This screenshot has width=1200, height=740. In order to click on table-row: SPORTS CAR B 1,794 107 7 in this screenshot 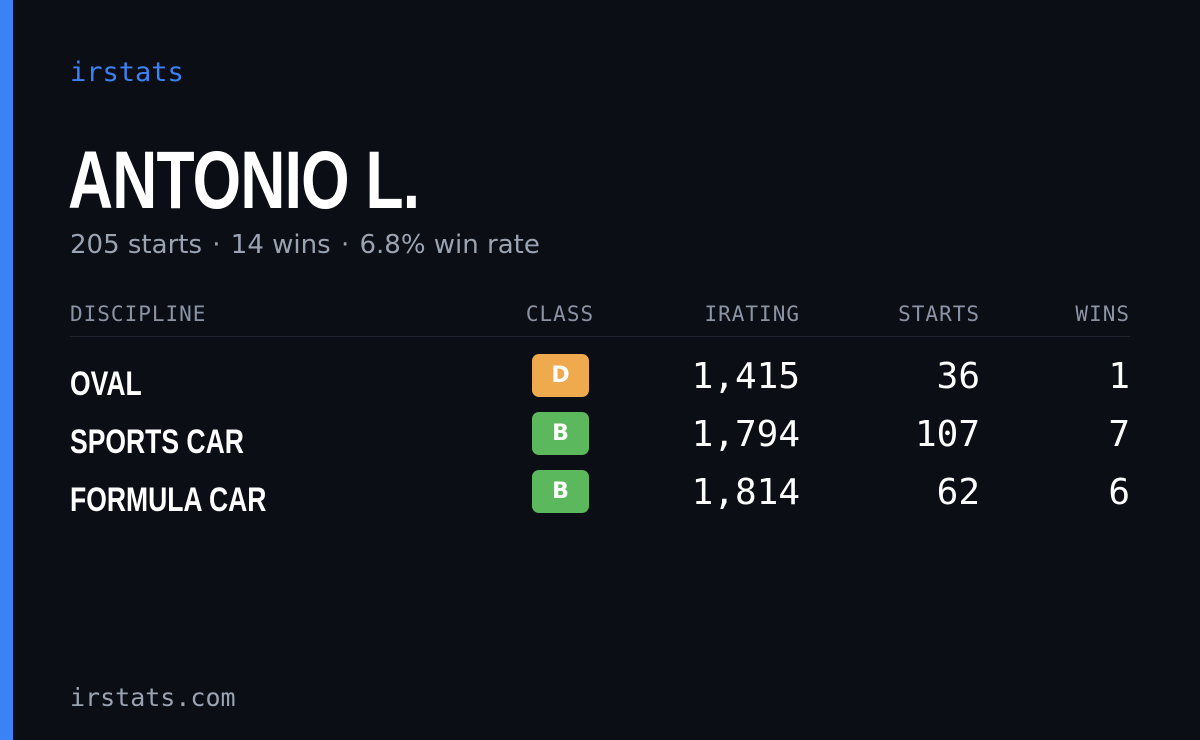, I will do `click(600, 441)`.